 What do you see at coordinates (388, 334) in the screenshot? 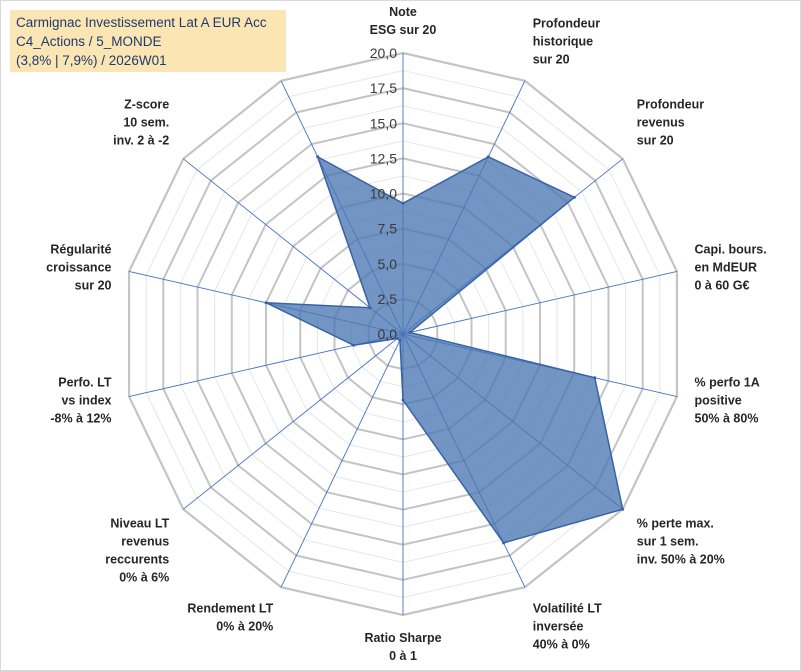
I see `tick-label: 0,0` at bounding box center [388, 334].